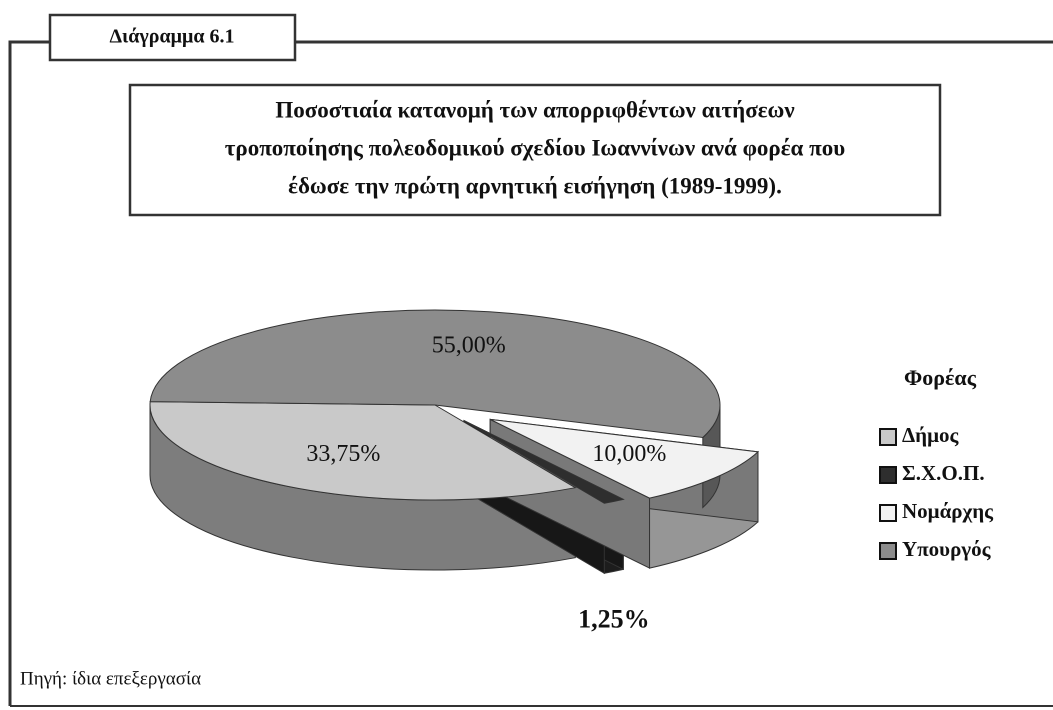  What do you see at coordinates (469, 346) in the screenshot?
I see `data-label: 55,00%` at bounding box center [469, 346].